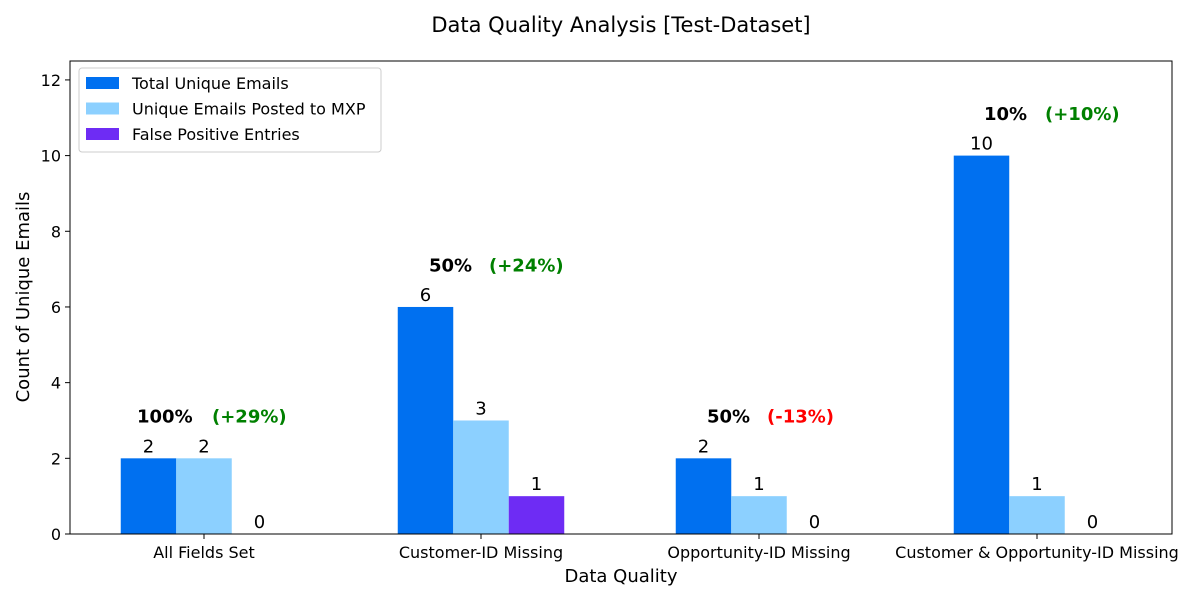  I want to click on x-tick-label: Customer-ID Missing, so click(481, 552).